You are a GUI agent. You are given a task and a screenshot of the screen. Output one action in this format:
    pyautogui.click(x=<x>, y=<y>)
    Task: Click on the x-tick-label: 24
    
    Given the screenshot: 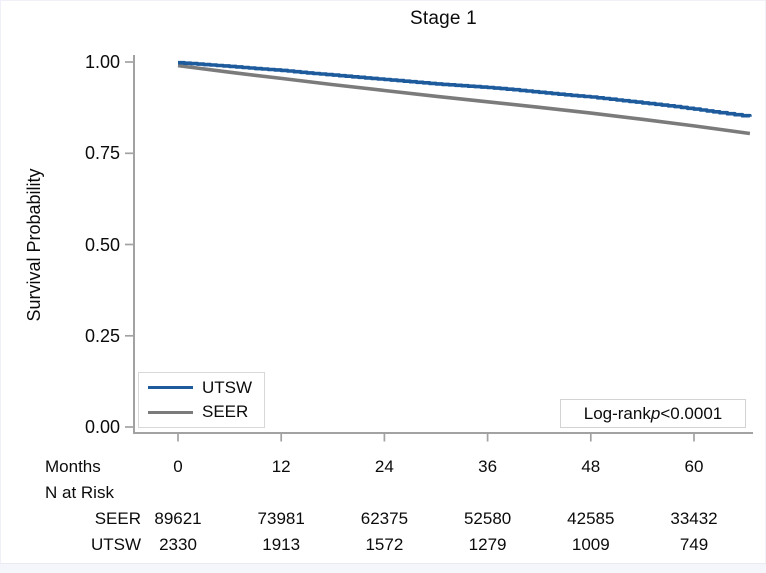 What is the action you would take?
    pyautogui.click(x=384, y=466)
    